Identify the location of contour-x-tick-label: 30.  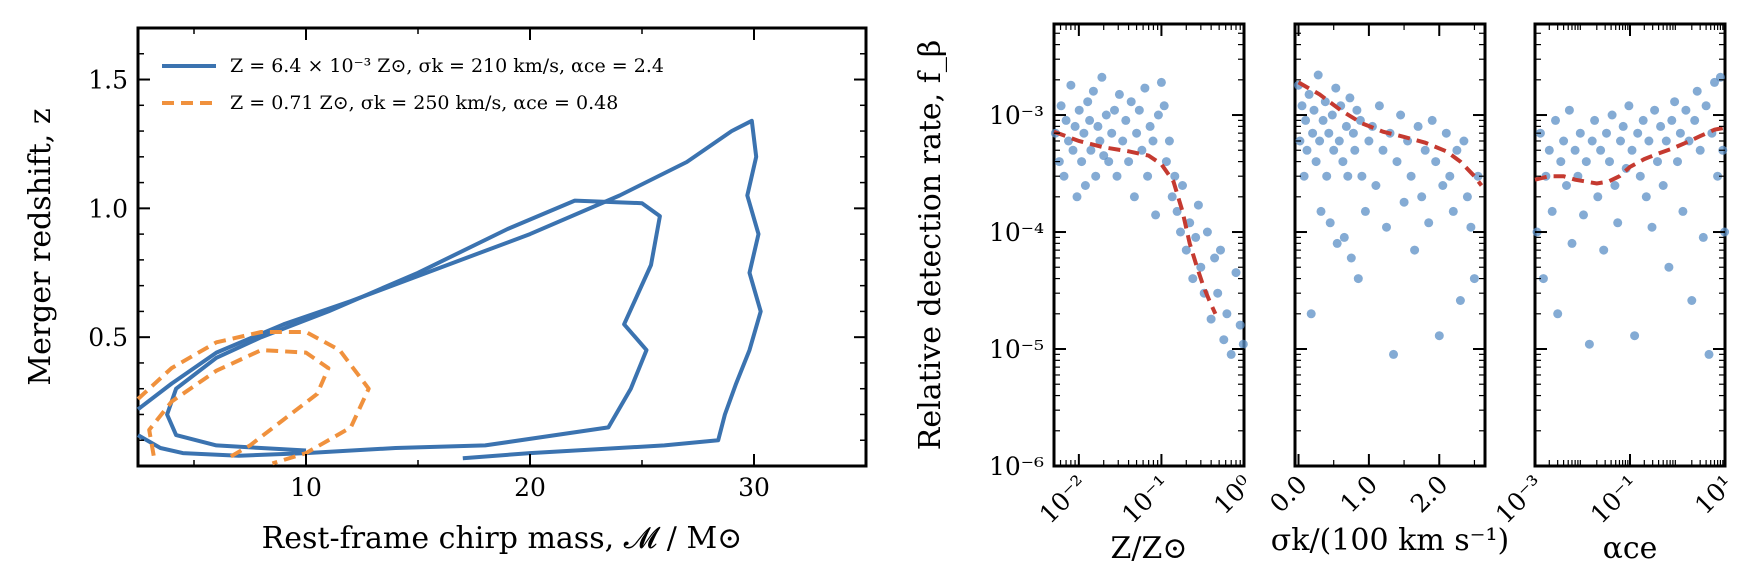
(754, 487).